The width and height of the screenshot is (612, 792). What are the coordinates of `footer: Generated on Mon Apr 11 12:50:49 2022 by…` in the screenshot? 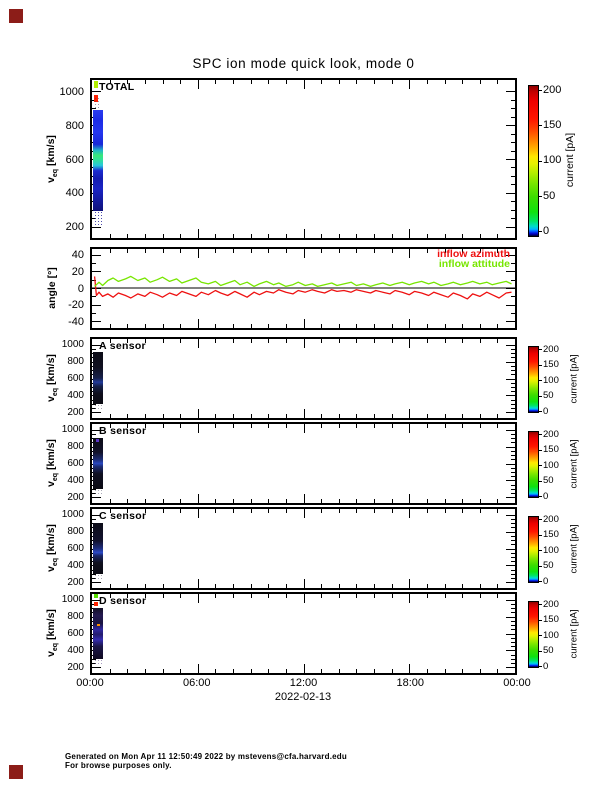 It's located at (206, 761).